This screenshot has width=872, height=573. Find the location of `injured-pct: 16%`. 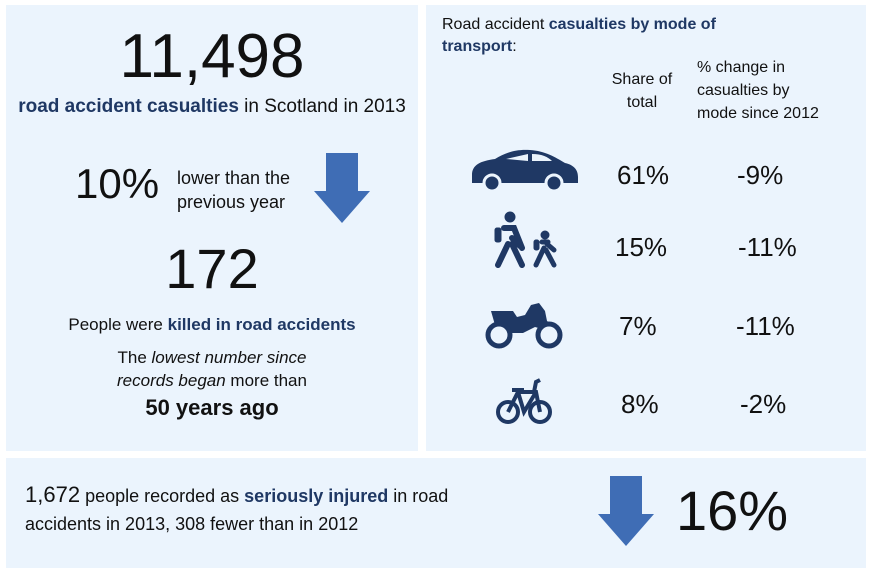

injured-pct: 16% is located at coordinates (732, 510).